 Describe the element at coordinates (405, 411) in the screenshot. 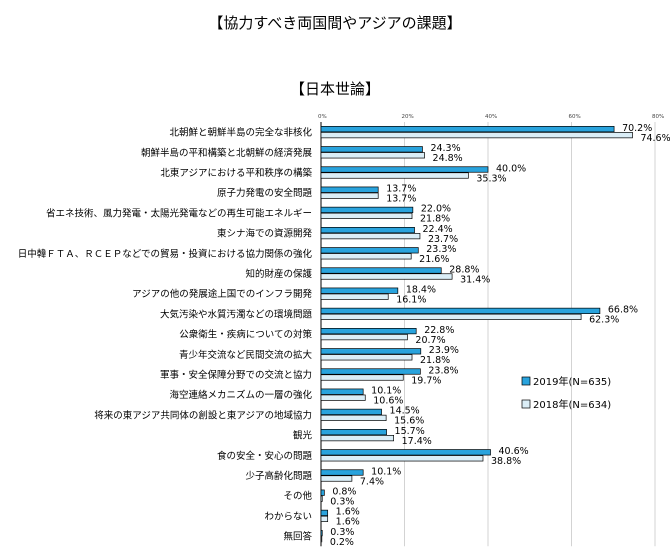

I see `data-label-2019: 14.5%` at that location.